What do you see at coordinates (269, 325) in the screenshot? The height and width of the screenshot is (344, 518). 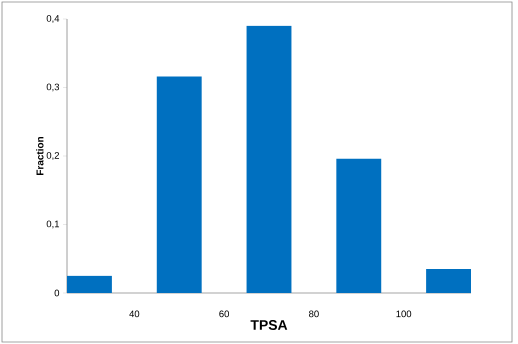 I see `x-axis-title: TPSA` at bounding box center [269, 325].